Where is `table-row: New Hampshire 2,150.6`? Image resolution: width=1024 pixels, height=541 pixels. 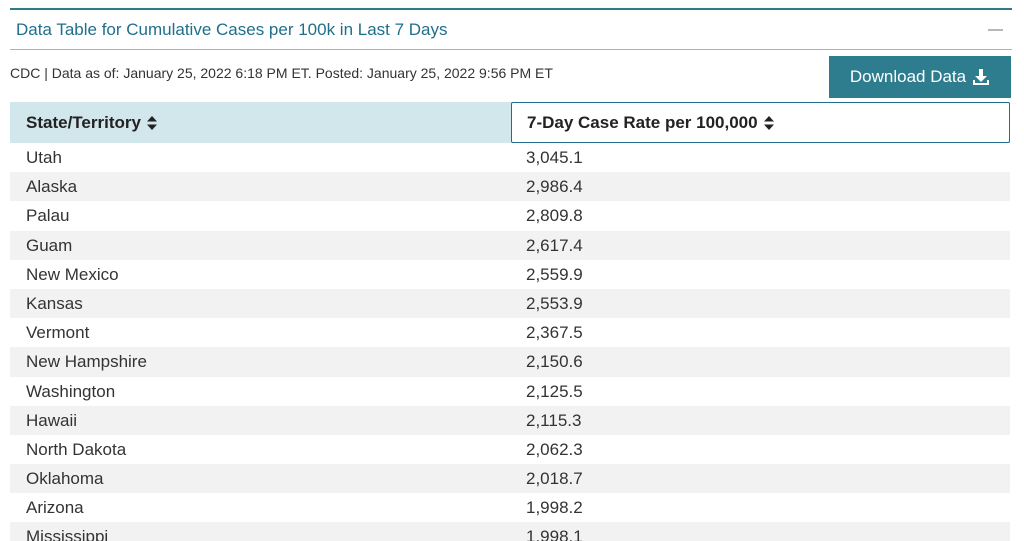 table-row: New Hampshire 2,150.6 is located at coordinates (510, 362).